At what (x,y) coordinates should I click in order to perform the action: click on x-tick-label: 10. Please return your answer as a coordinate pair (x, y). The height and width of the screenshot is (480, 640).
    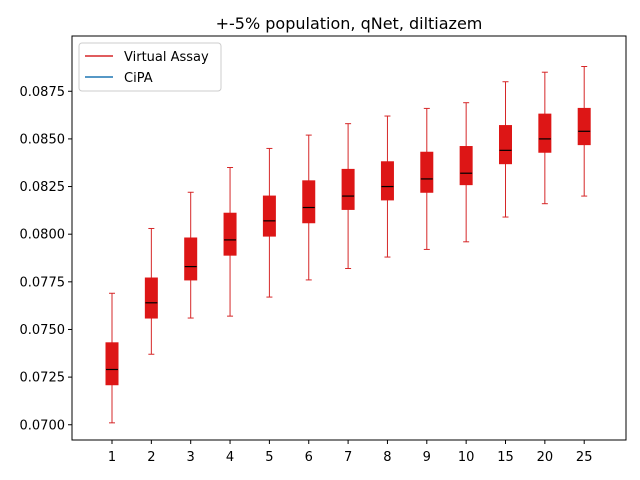
    Looking at the image, I should click on (466, 457).